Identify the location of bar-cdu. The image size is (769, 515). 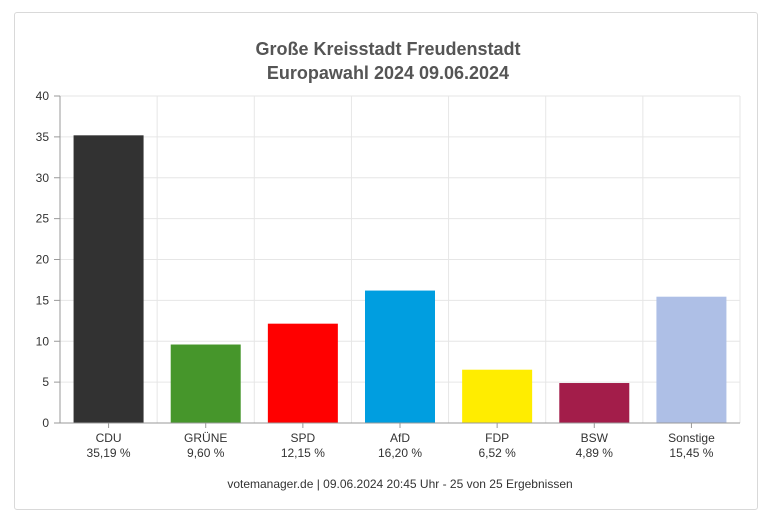
(108, 279).